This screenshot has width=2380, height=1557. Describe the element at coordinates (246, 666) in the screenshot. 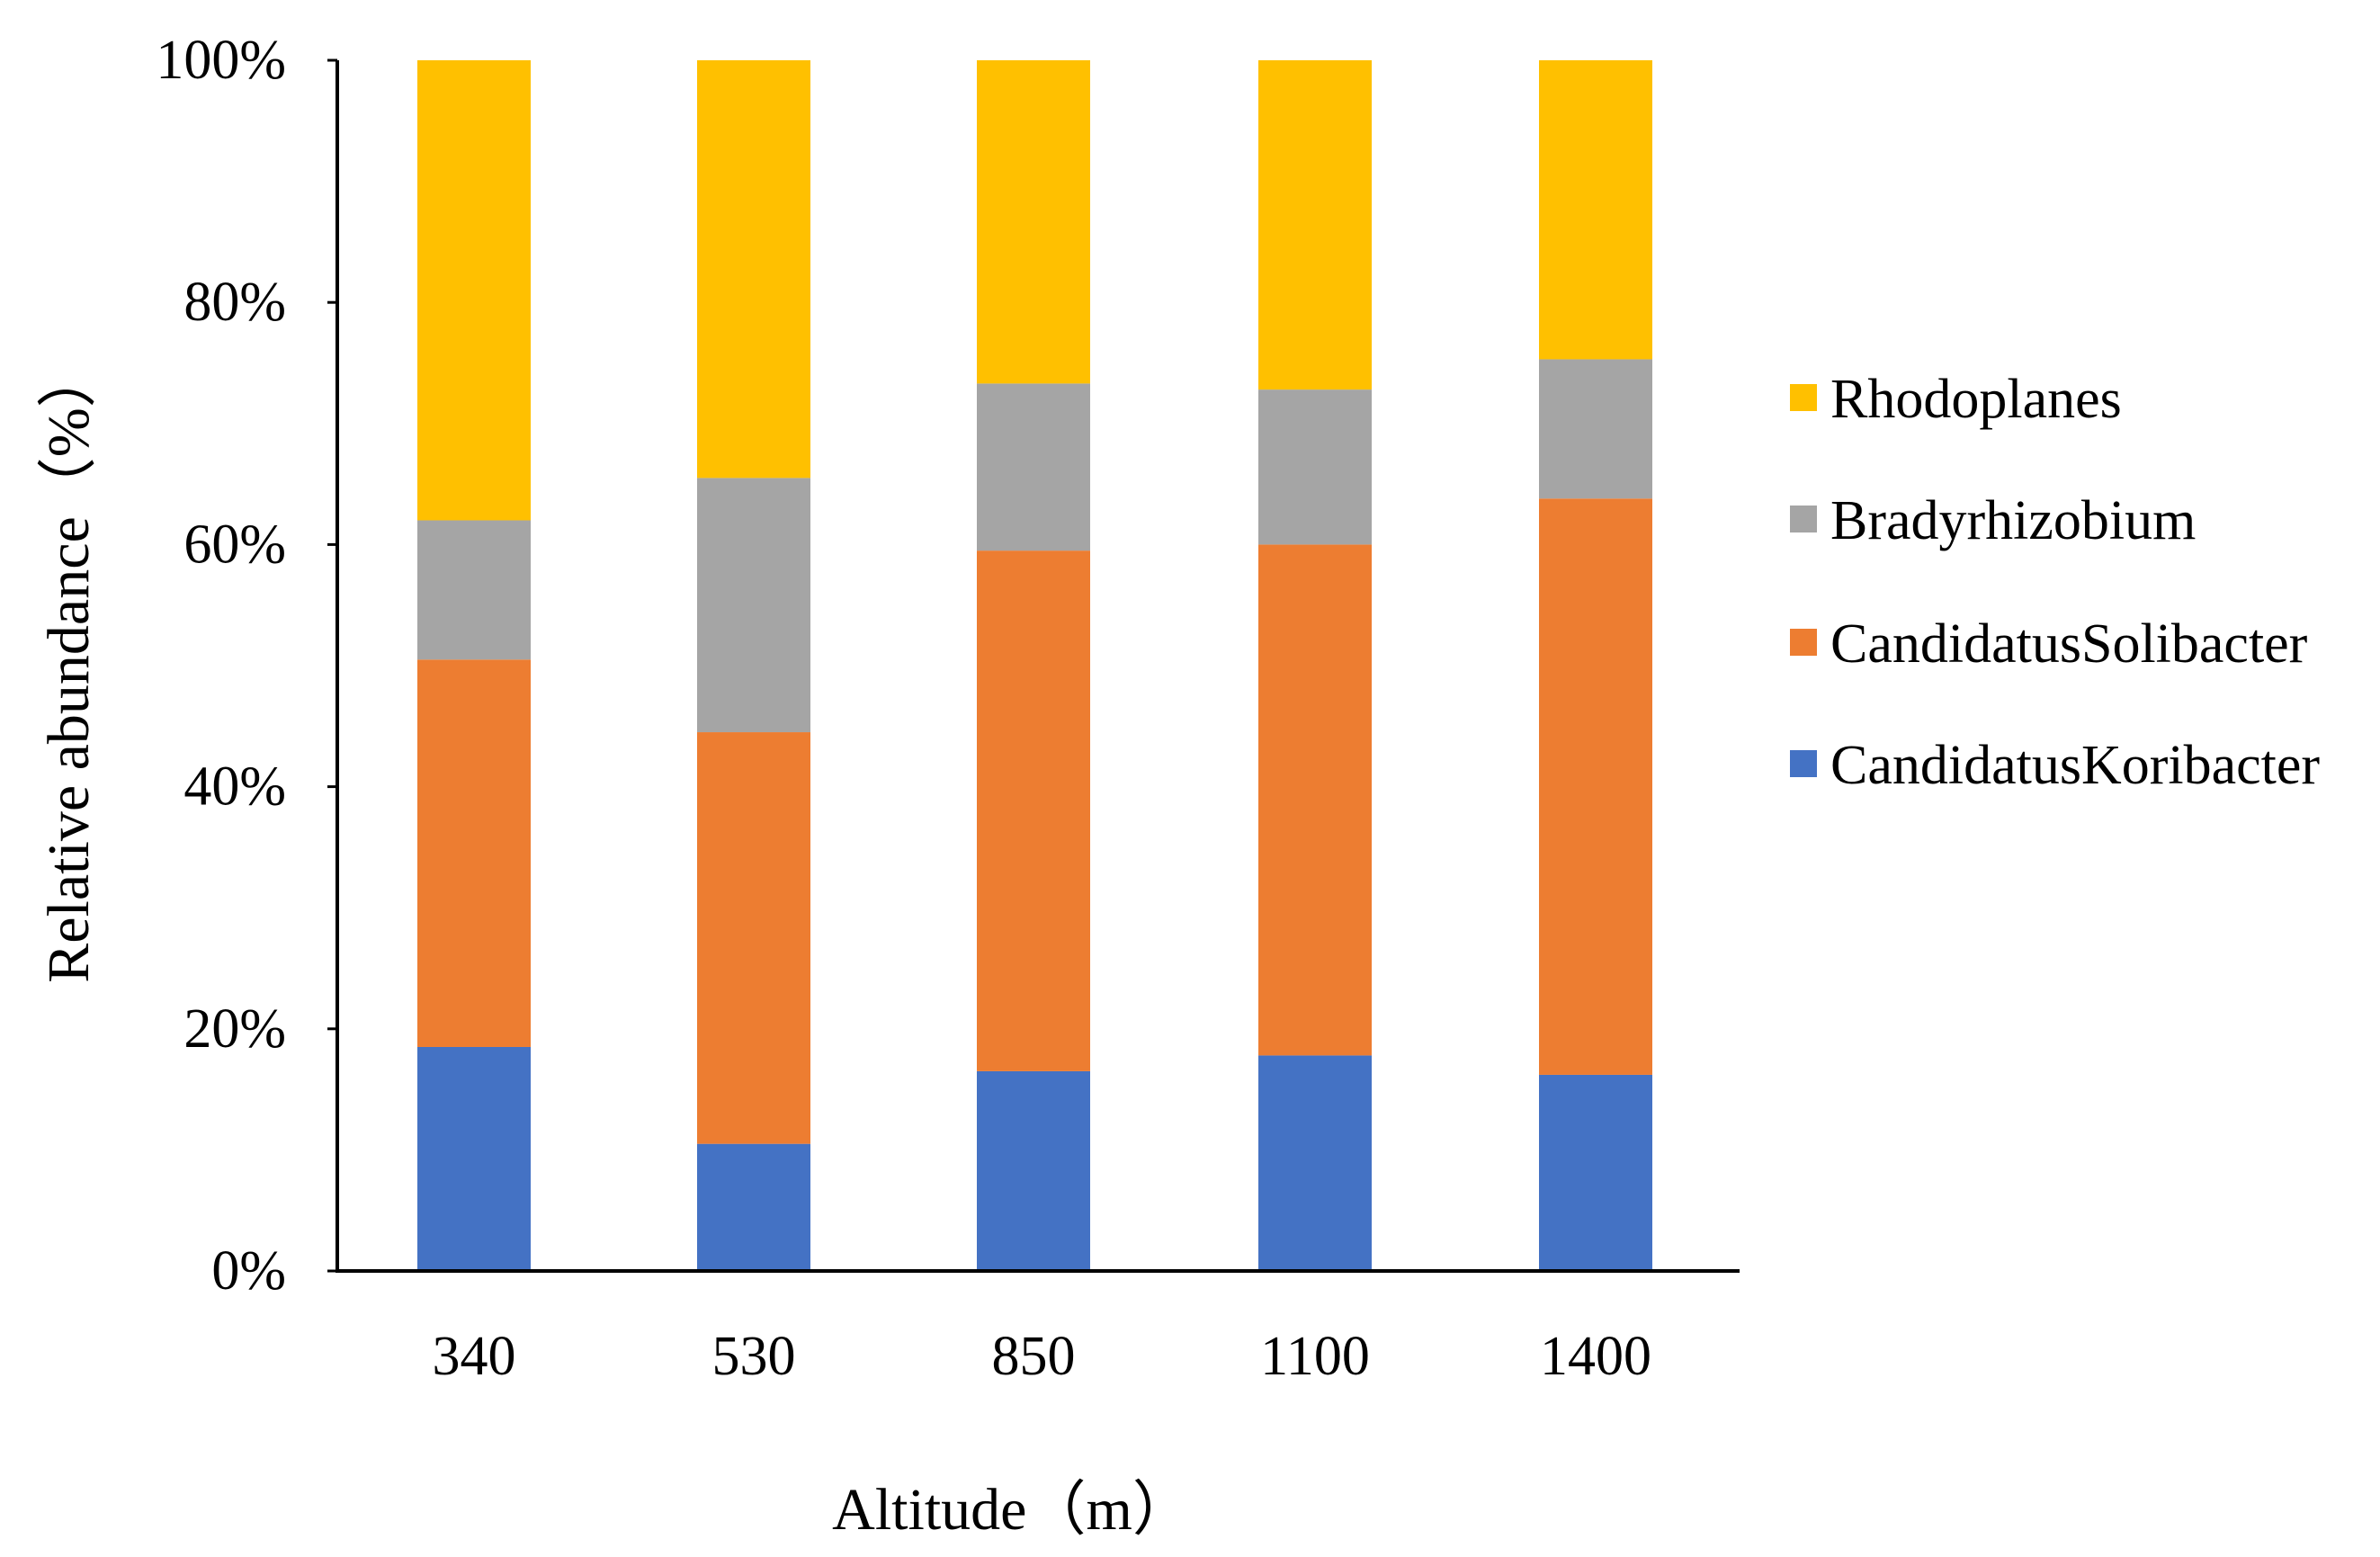

I see `y-ticks: 0% 20% 40% 60% 80% 100%` at that location.